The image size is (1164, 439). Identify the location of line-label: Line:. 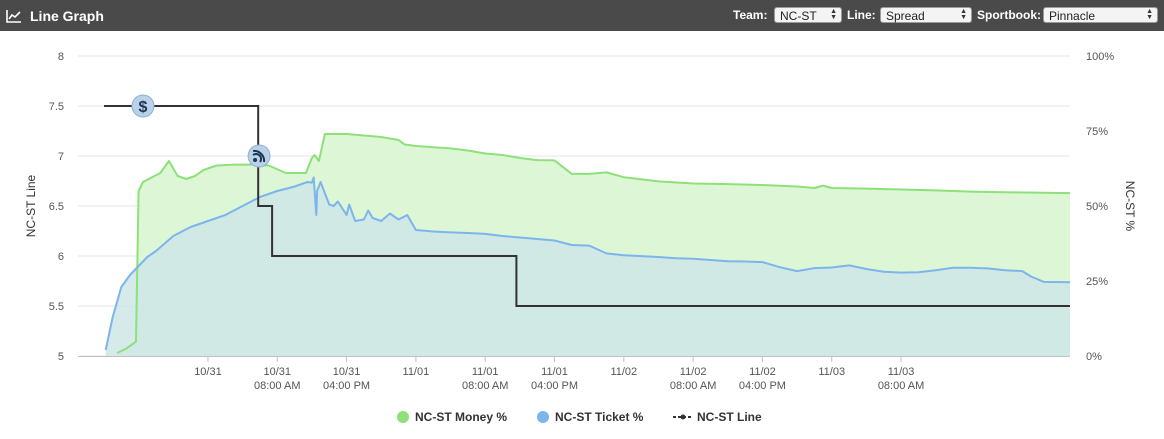
(861, 15).